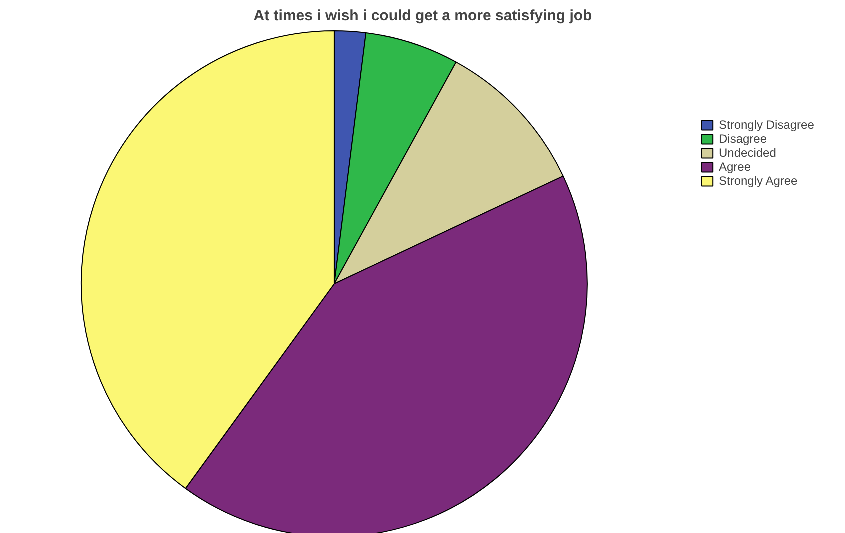 The width and height of the screenshot is (845, 533). Describe the element at coordinates (766, 125) in the screenshot. I see `legend-label: Strongly Disagree` at that location.